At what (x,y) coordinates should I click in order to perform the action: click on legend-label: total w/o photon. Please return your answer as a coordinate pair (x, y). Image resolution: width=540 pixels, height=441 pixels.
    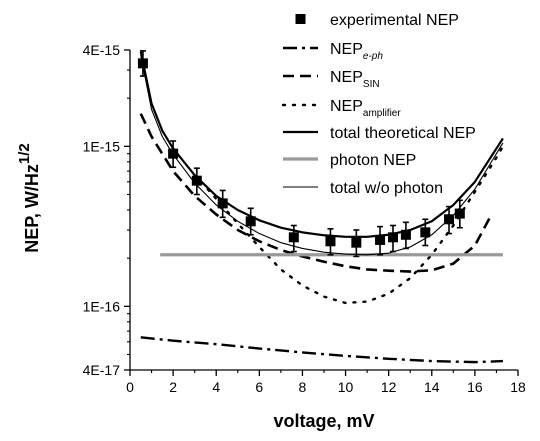
    Looking at the image, I should click on (386, 188).